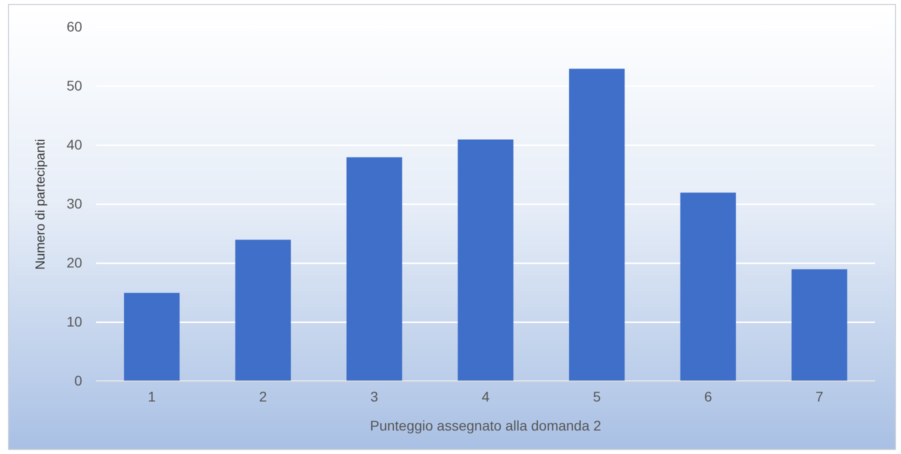 The width and height of the screenshot is (901, 454). What do you see at coordinates (596, 396) in the screenshot?
I see `x-tick-label: 5` at bounding box center [596, 396].